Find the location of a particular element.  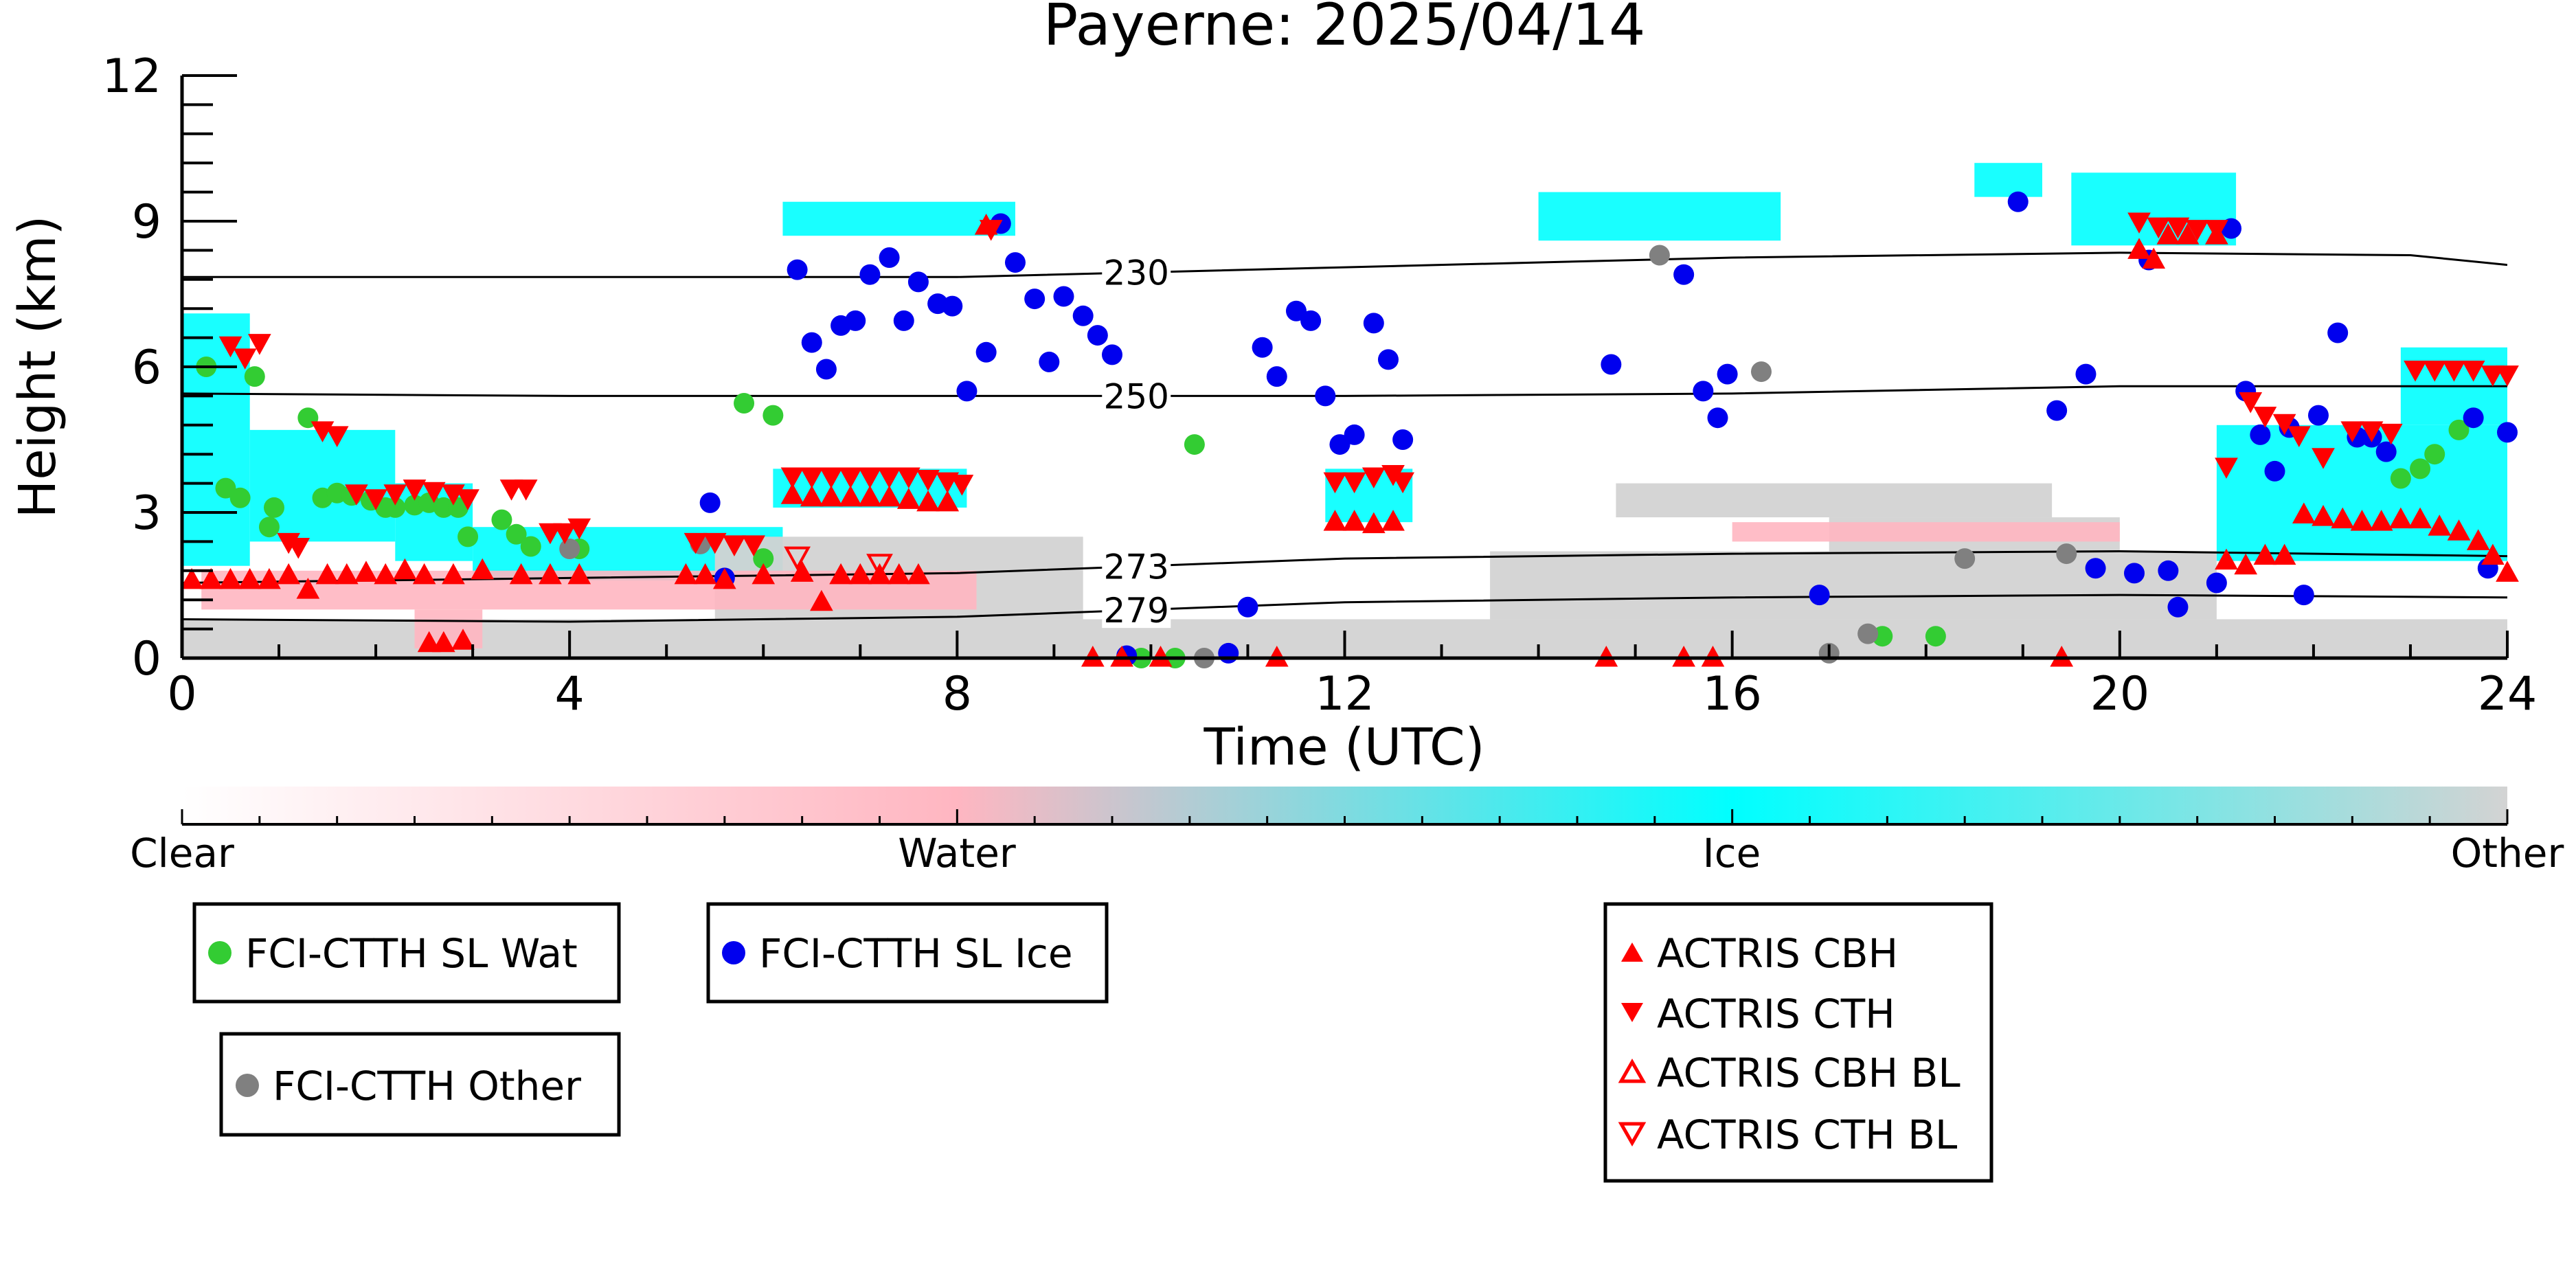

chart-title: Payerne: 2025/04/14 is located at coordinates (1344, 29).